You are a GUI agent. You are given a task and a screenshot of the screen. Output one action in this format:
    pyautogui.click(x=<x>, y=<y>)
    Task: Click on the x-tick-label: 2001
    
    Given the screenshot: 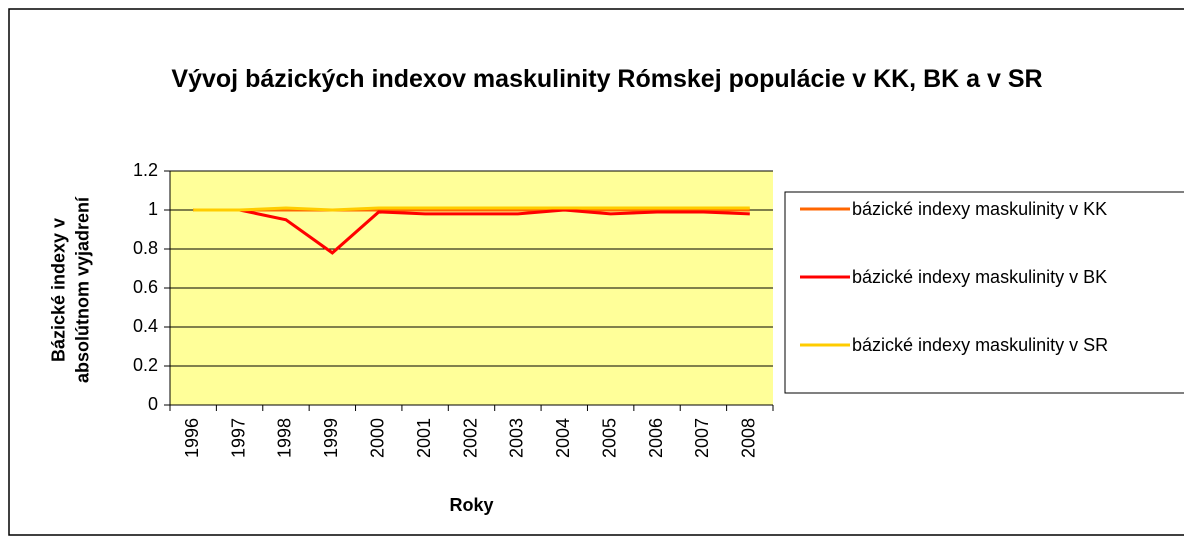 What is the action you would take?
    pyautogui.click(x=424, y=438)
    